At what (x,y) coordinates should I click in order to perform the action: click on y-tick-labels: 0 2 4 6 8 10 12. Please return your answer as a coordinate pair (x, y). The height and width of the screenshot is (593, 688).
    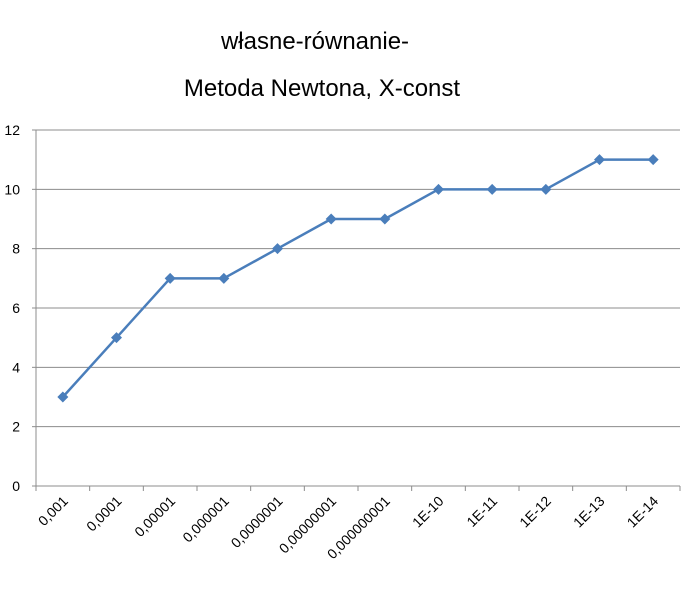
    Looking at the image, I should click on (12, 308).